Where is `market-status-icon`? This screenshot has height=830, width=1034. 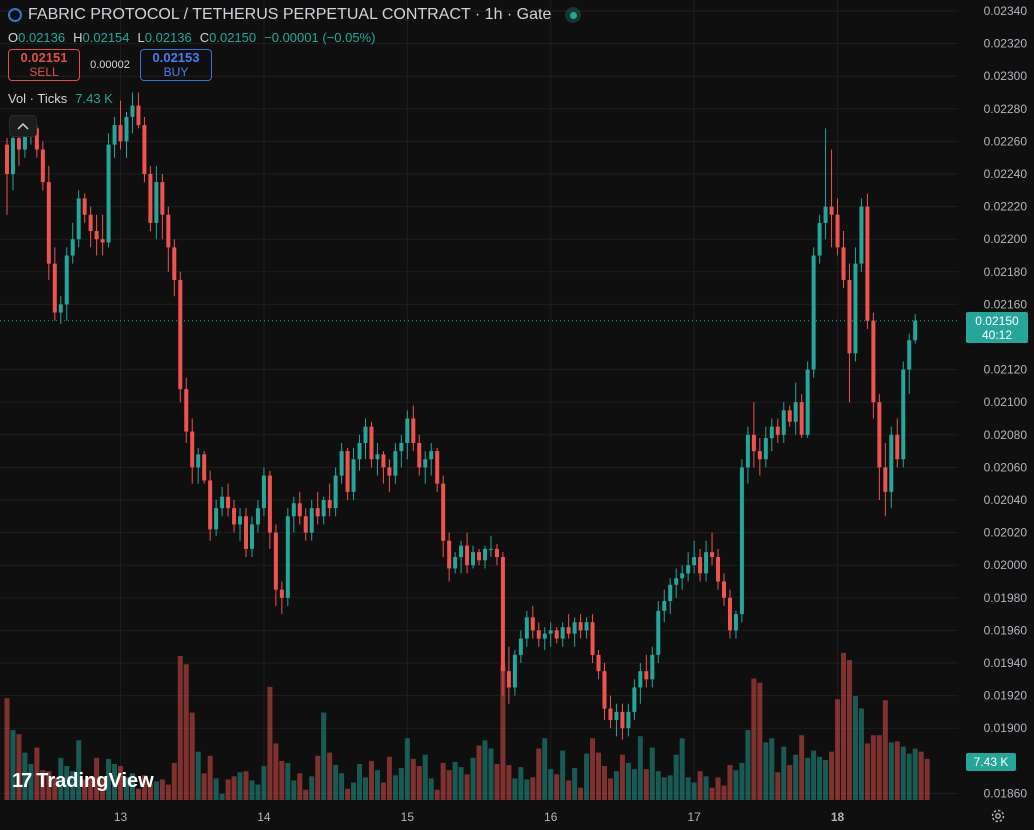 market-status-icon is located at coordinates (573, 15).